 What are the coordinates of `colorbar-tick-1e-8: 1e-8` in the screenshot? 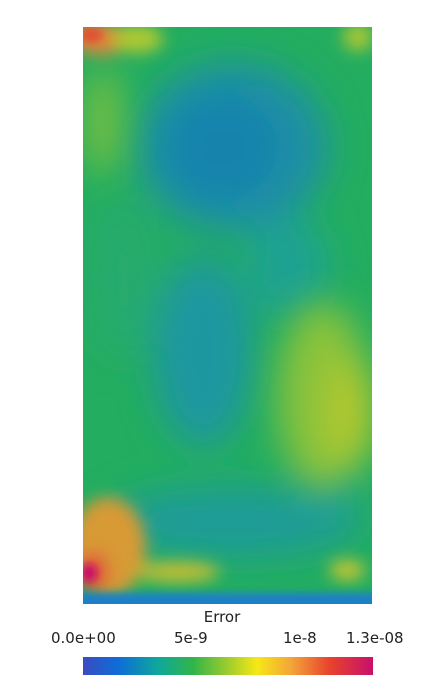 It's located at (300, 638).